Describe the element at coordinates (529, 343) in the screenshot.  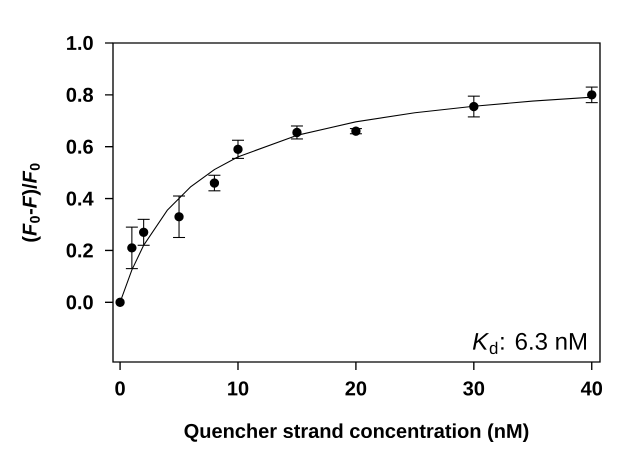
I see `annotation: K$_{d}$: 6.3 nM` at that location.